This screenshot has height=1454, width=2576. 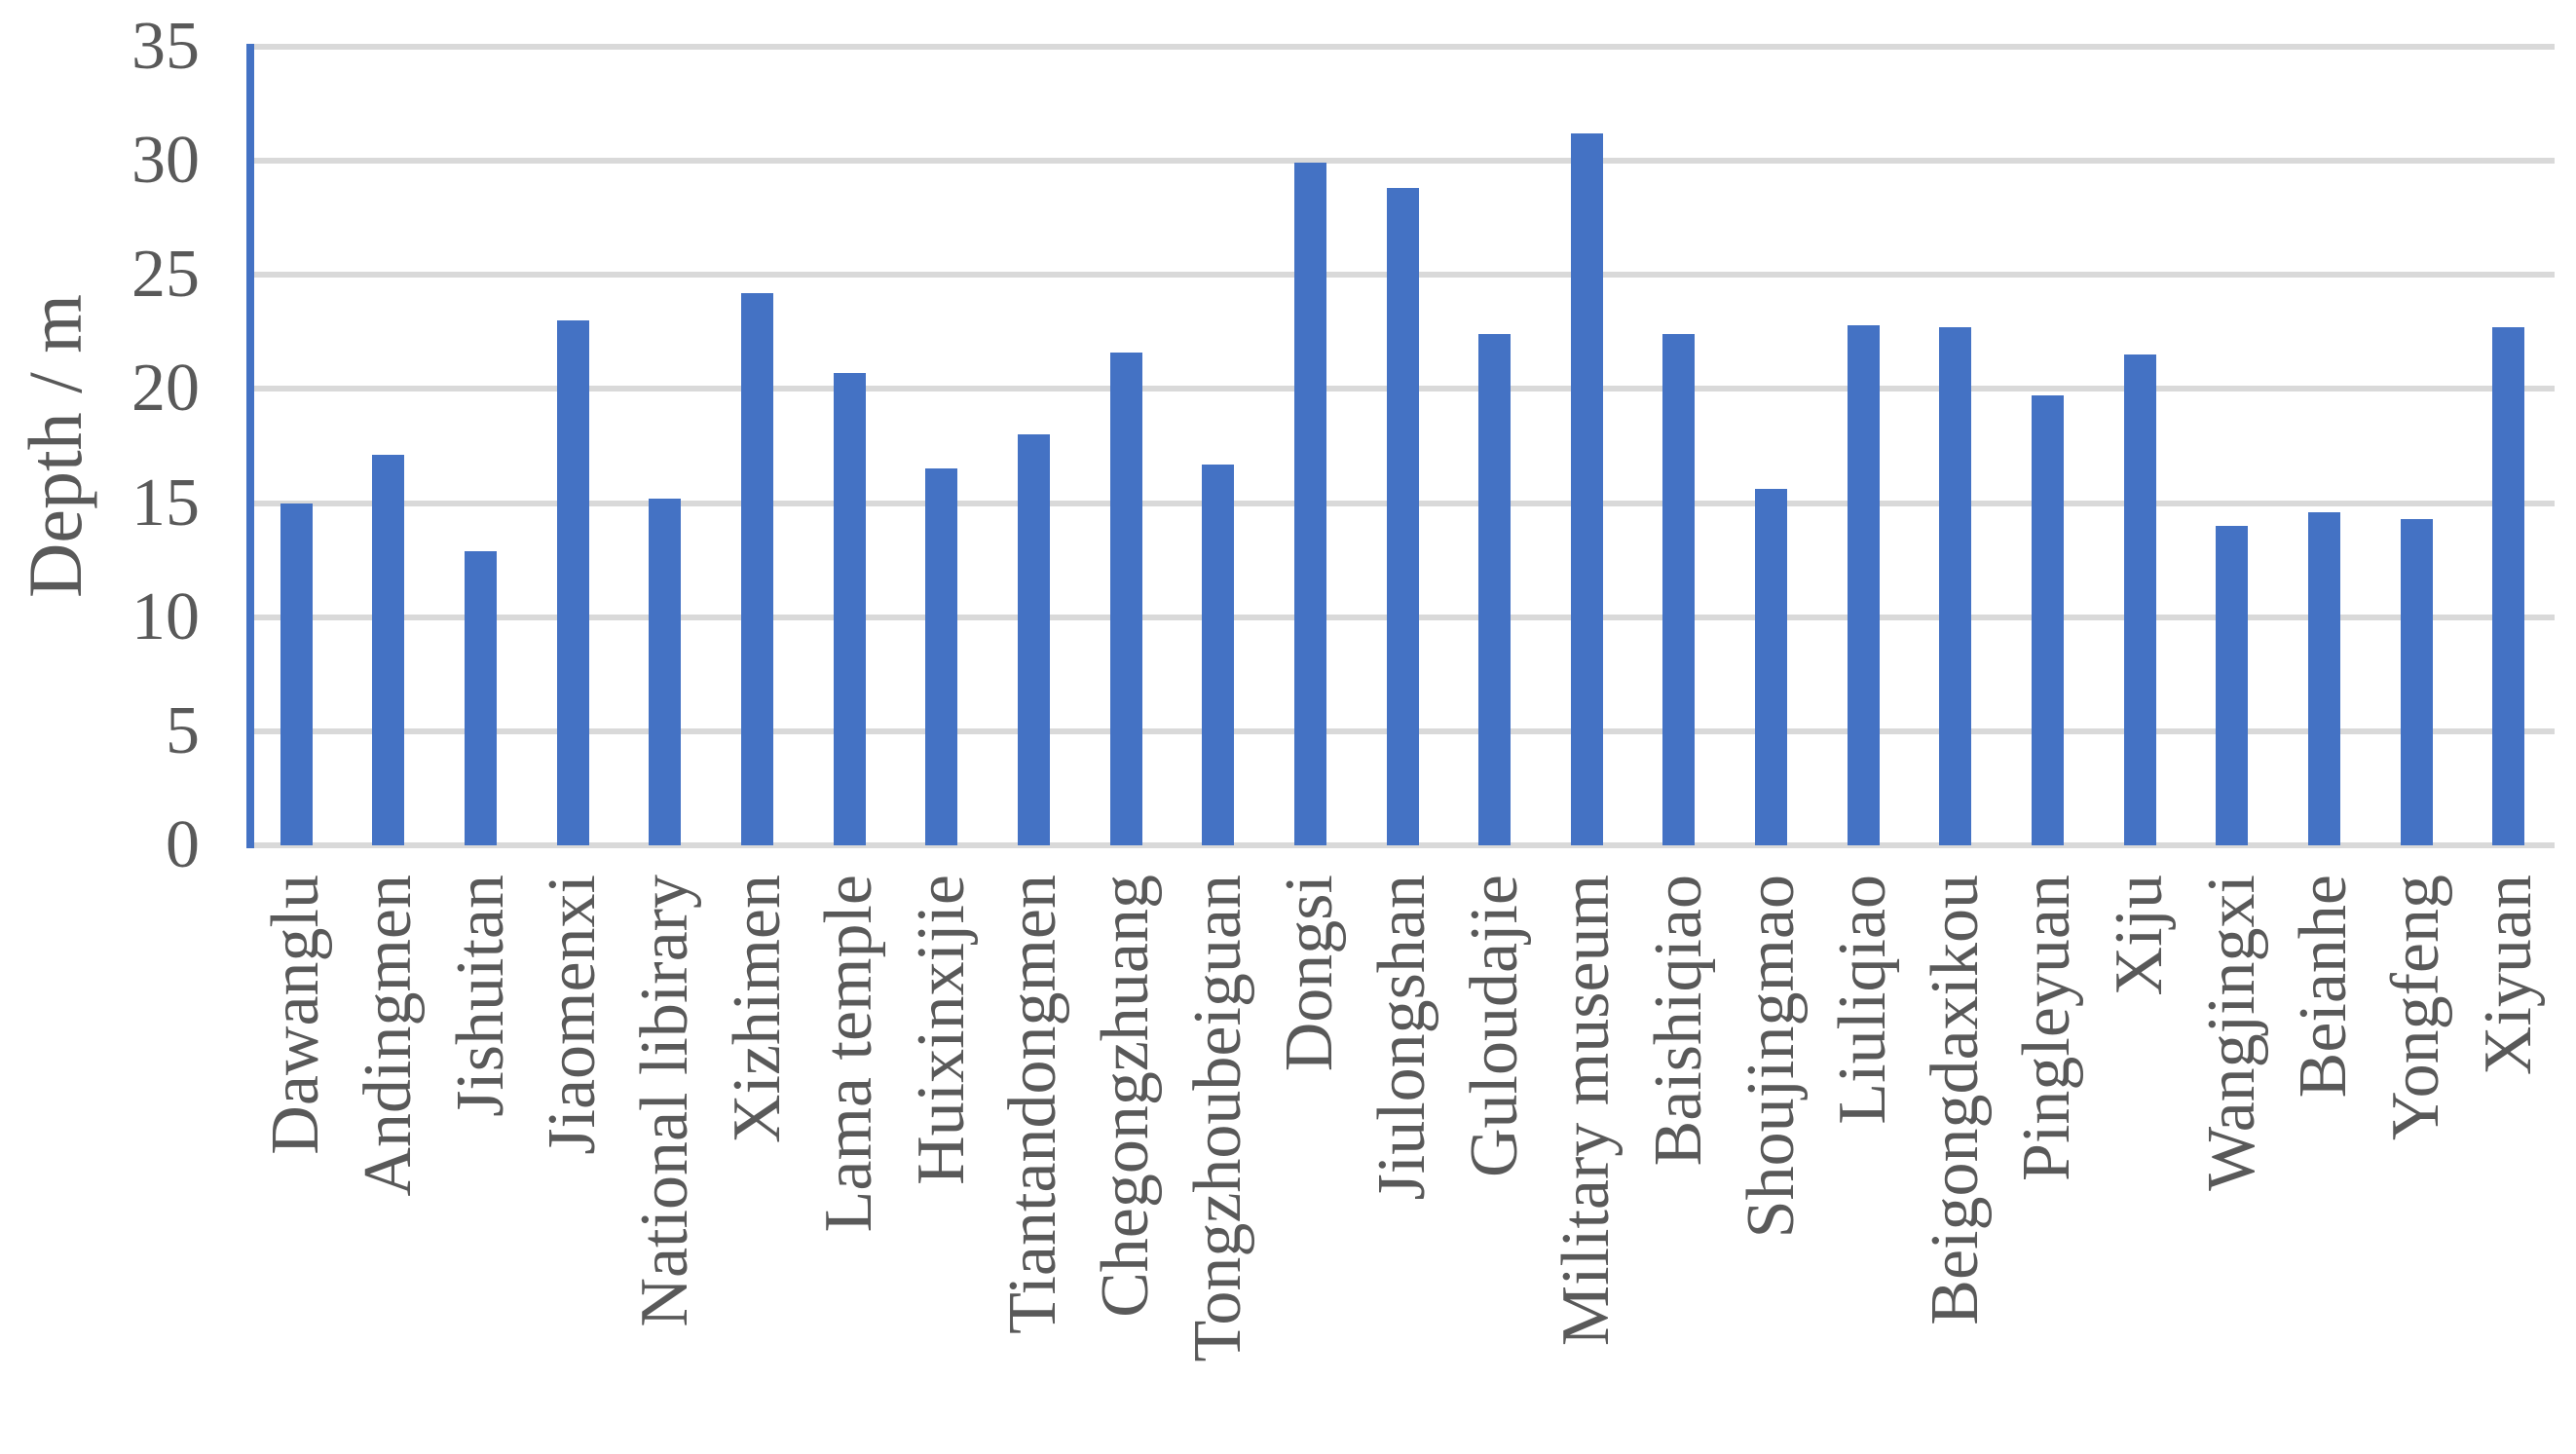 I want to click on x-label-jiulongshan: Jiulongshan, so click(x=1401, y=1038).